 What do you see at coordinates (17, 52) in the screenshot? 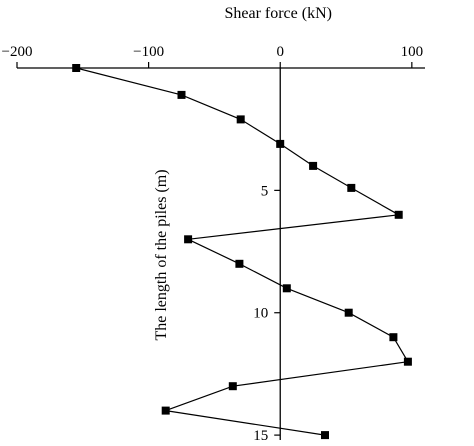
I see `x-tick-label: −200` at bounding box center [17, 52].